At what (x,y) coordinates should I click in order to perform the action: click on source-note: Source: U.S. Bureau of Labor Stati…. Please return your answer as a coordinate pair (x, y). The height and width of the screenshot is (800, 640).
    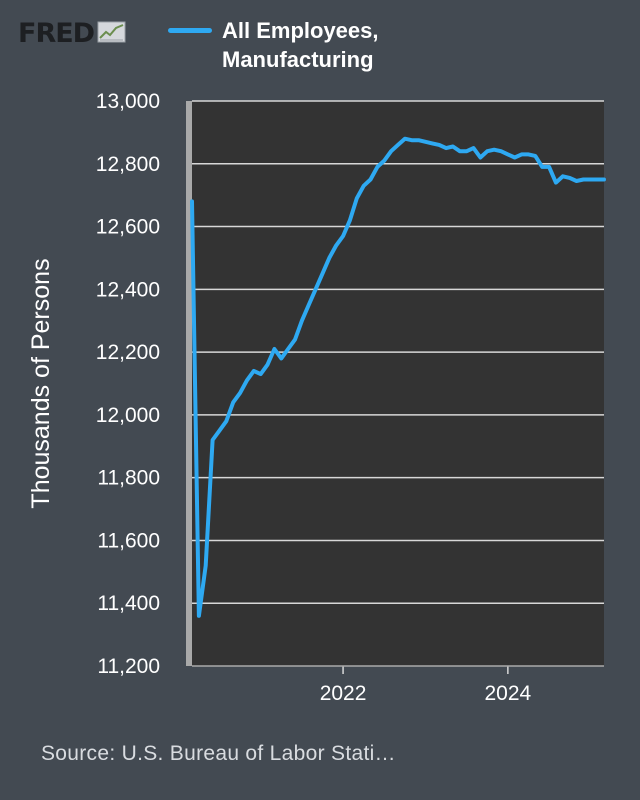
    Looking at the image, I should click on (218, 753).